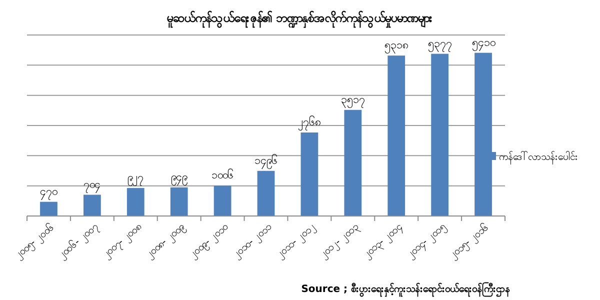 This screenshot has width=600, height=300. Describe the element at coordinates (49, 192) in the screenshot. I see `data-label: ၄၇၀` at that location.